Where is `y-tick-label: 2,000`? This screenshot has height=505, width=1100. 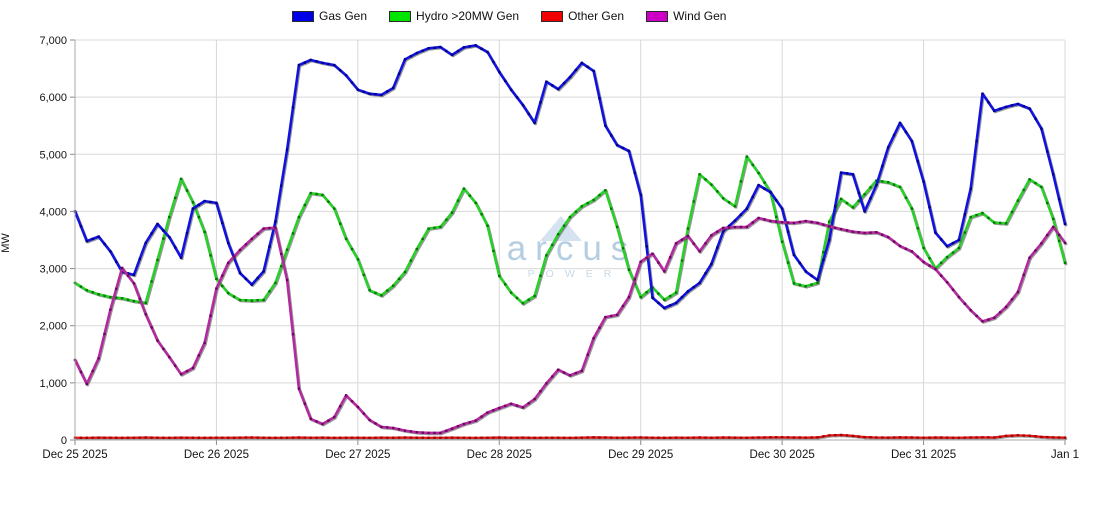 y-tick-label: 2,000 is located at coordinates (53, 327).